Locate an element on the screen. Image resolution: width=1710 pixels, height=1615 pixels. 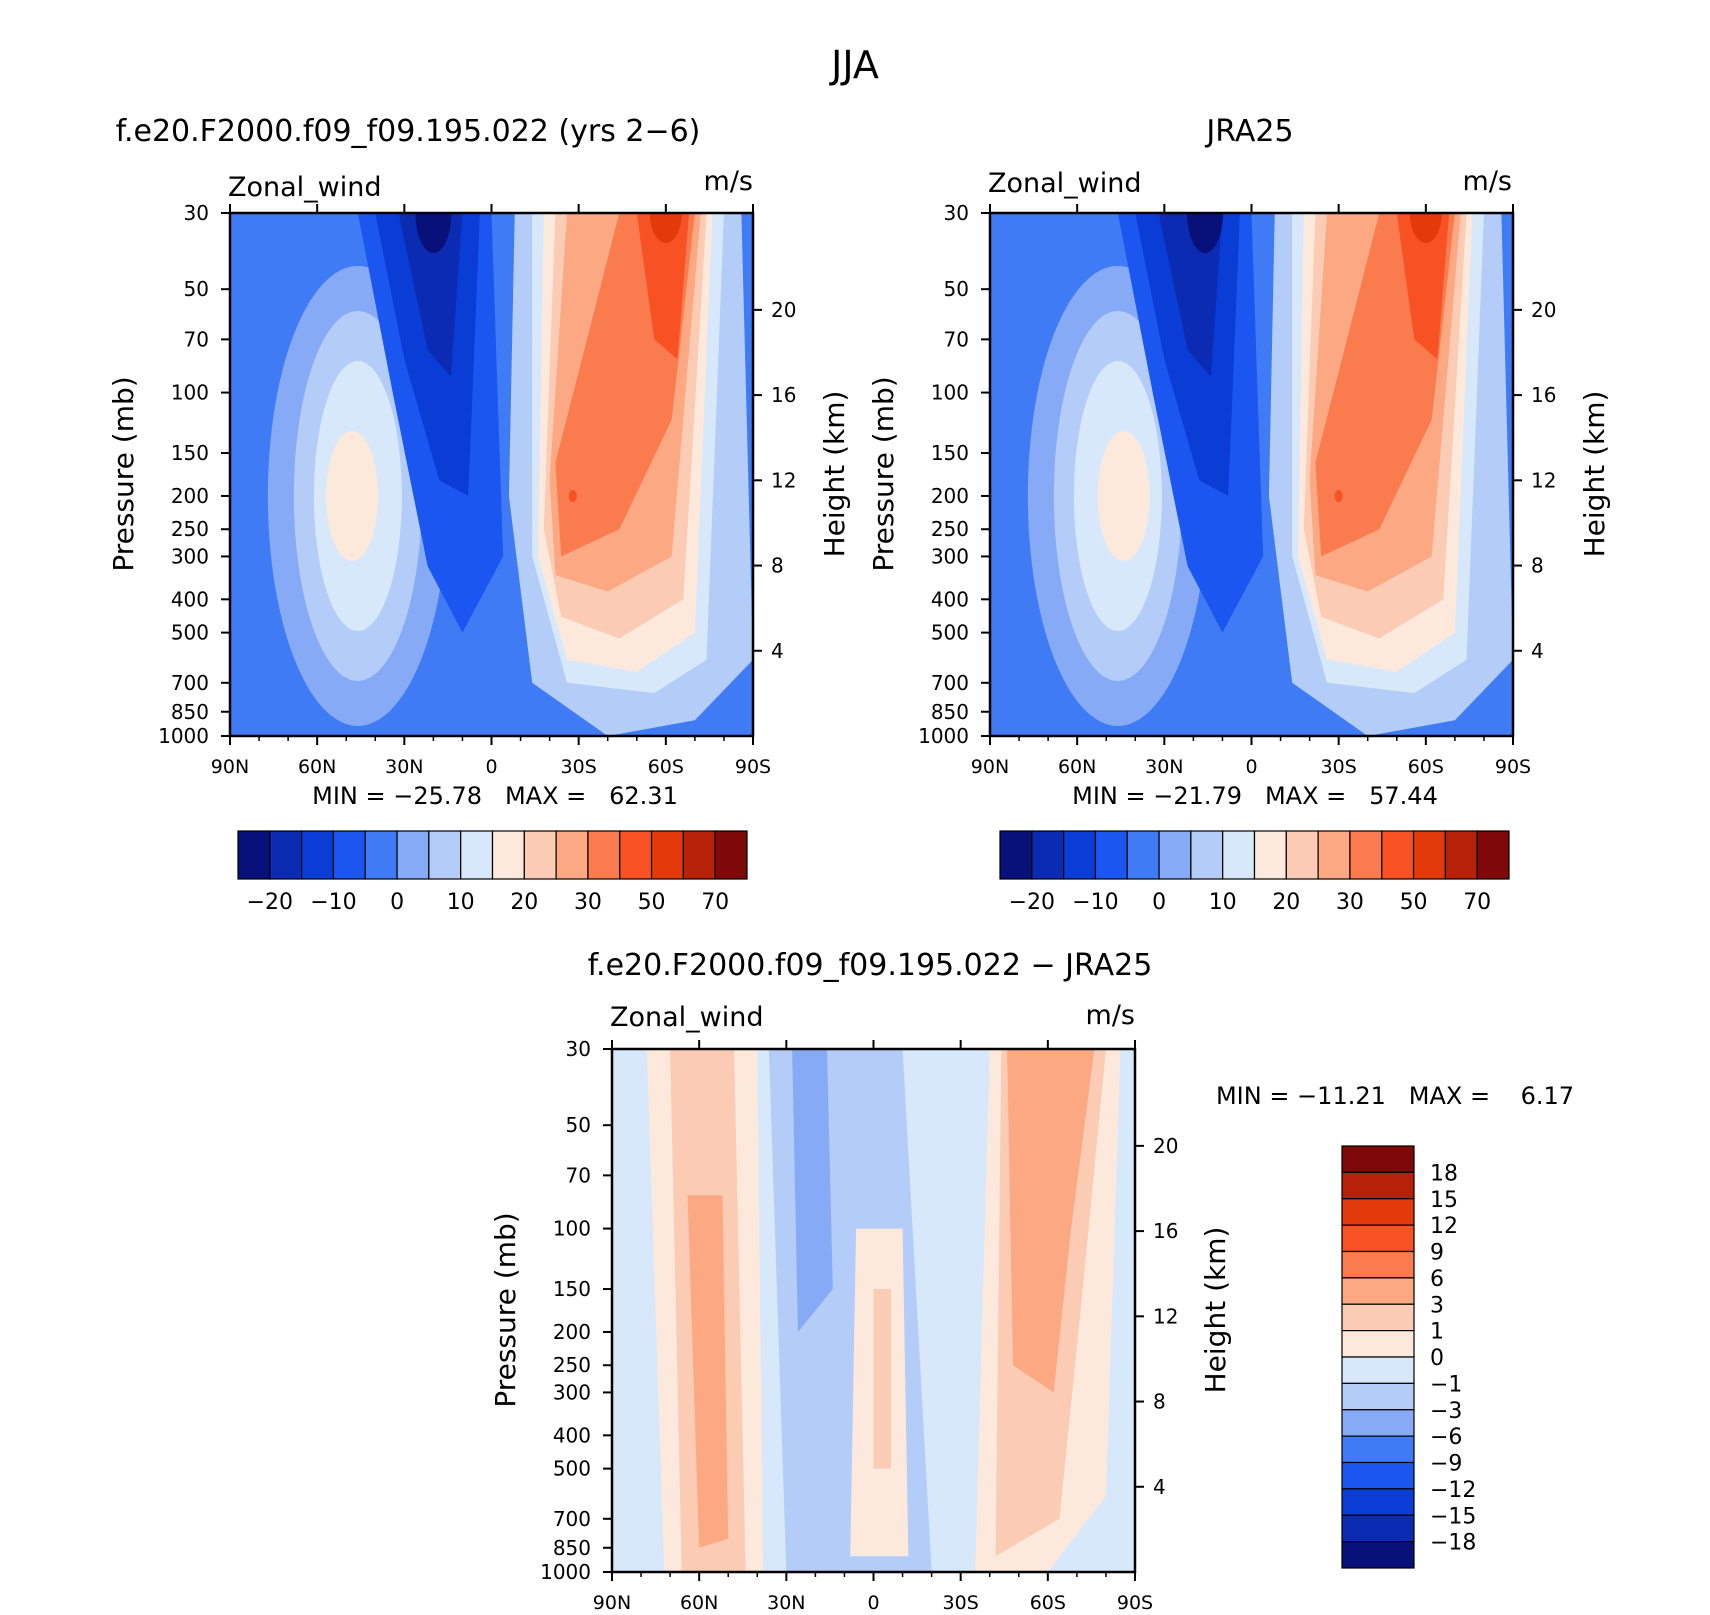
y-tick-label: 700 is located at coordinates (190, 683).